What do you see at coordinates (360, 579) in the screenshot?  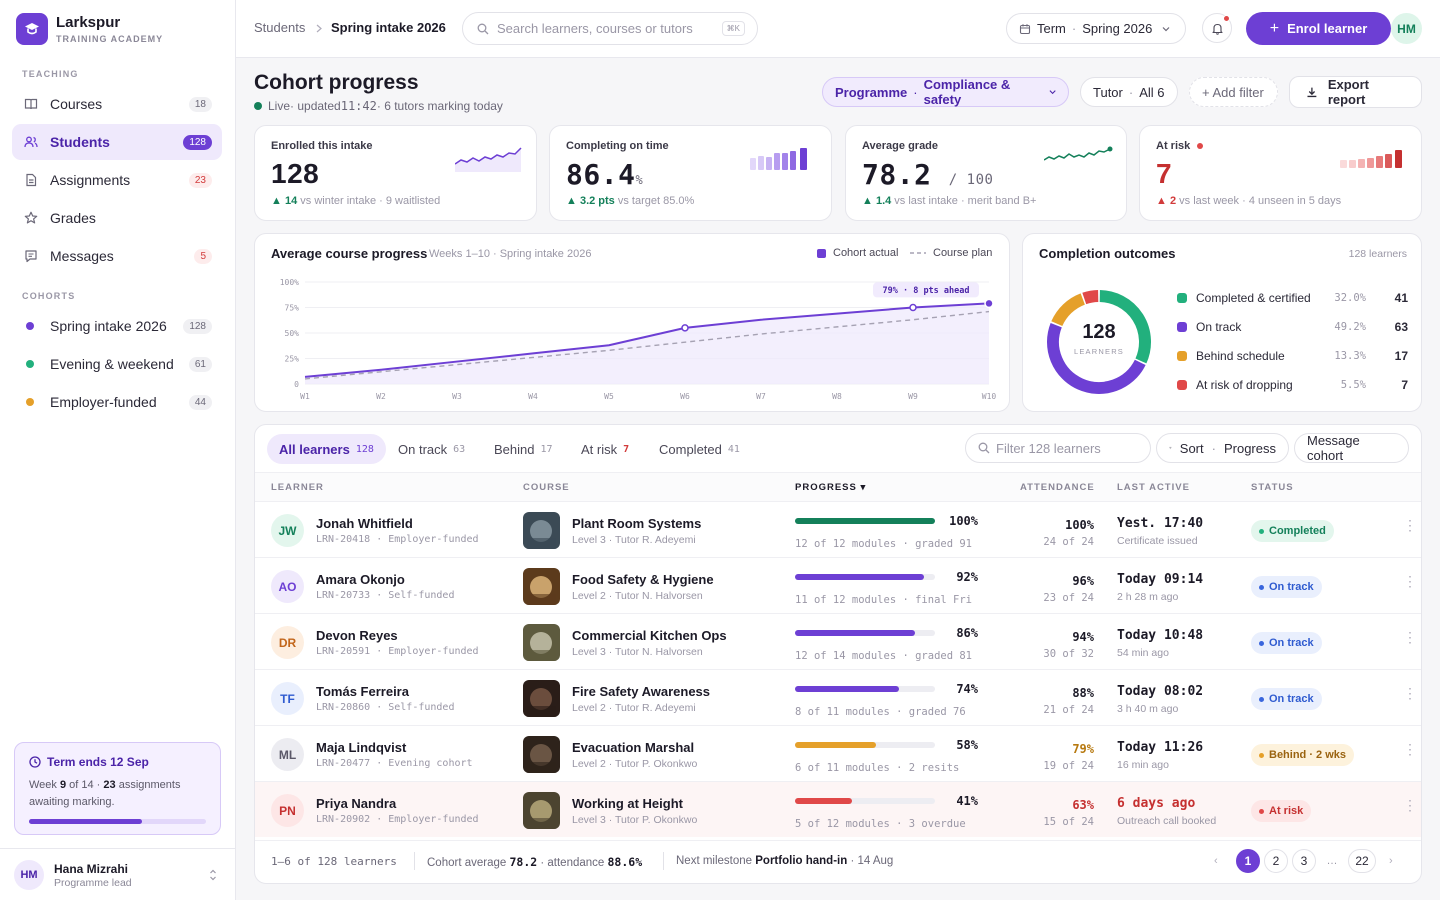 I see `learner-name: Amara Okonjo` at bounding box center [360, 579].